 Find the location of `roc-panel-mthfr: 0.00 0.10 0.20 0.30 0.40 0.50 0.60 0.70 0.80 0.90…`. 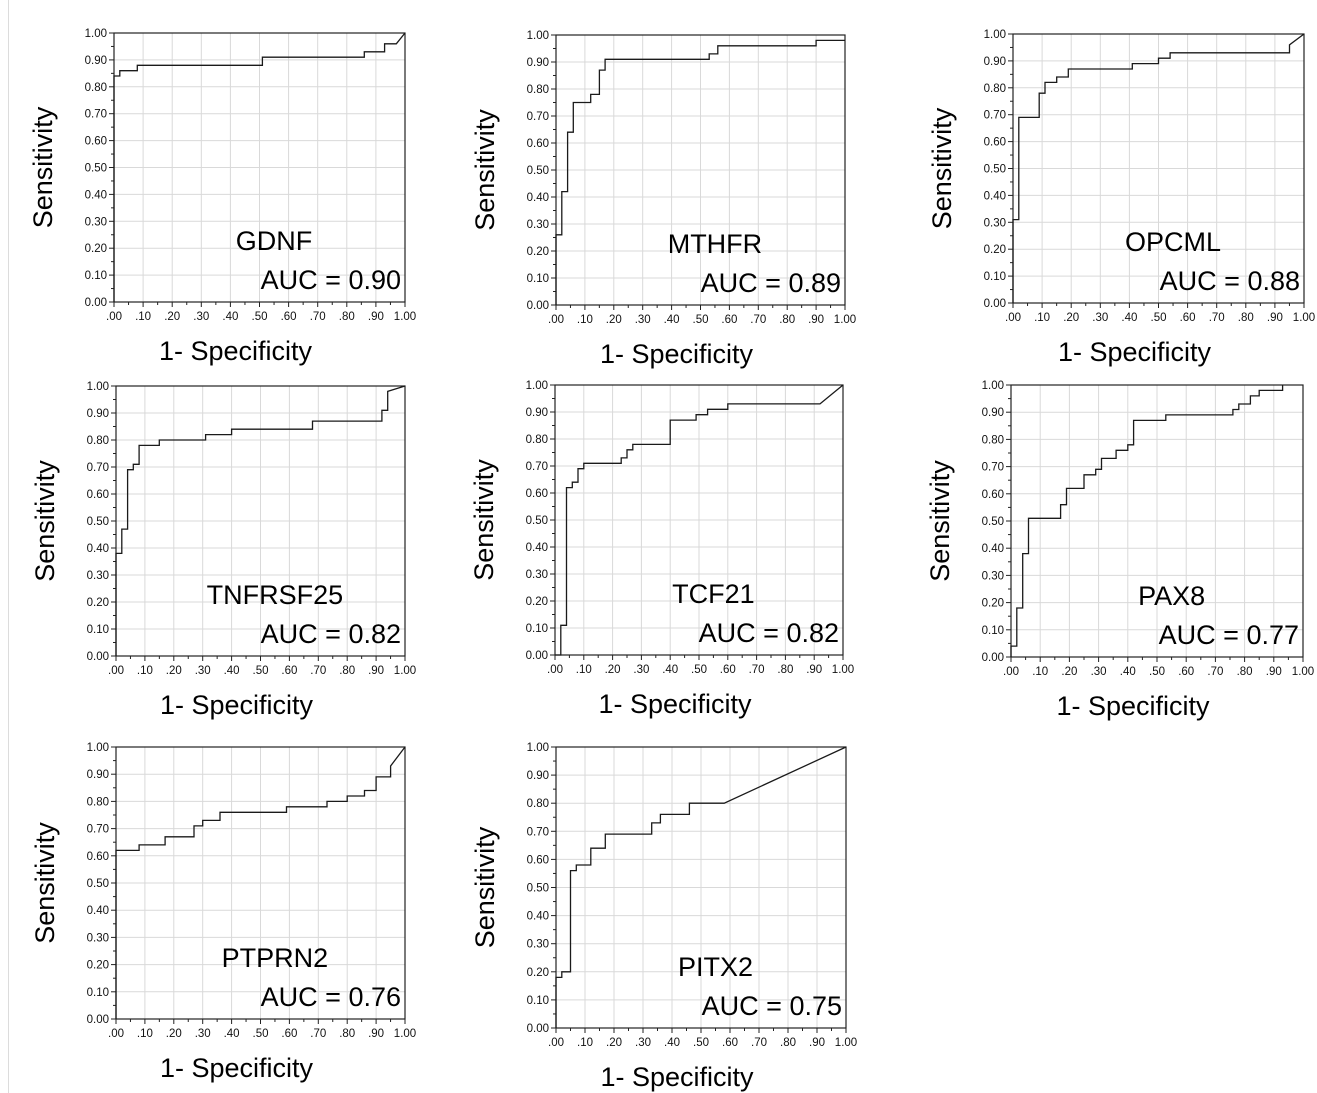

roc-panel-mthfr: 0.00 0.10 0.20 0.30 0.40 0.50 0.60 0.70 0.80 0.90… is located at coordinates (663, 199).